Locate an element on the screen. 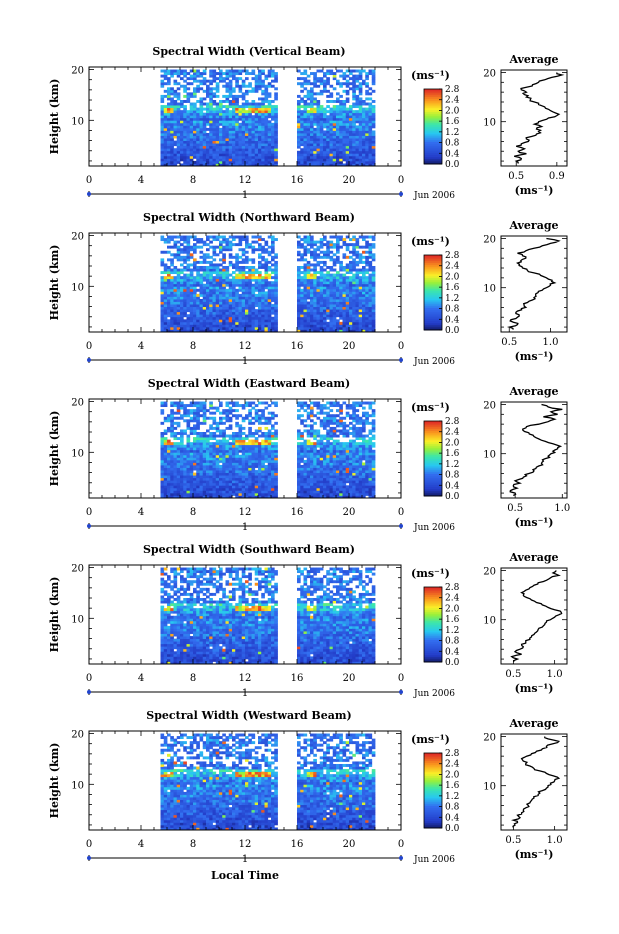 The image size is (619, 934). avg-x-tick-label: 1.0 is located at coordinates (562, 508).